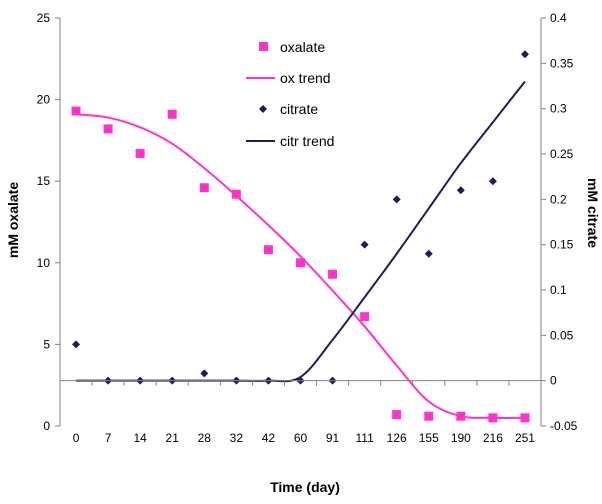 This screenshot has height=504, width=602. I want to click on y-right-tick-label: 0.3, so click(558, 109).